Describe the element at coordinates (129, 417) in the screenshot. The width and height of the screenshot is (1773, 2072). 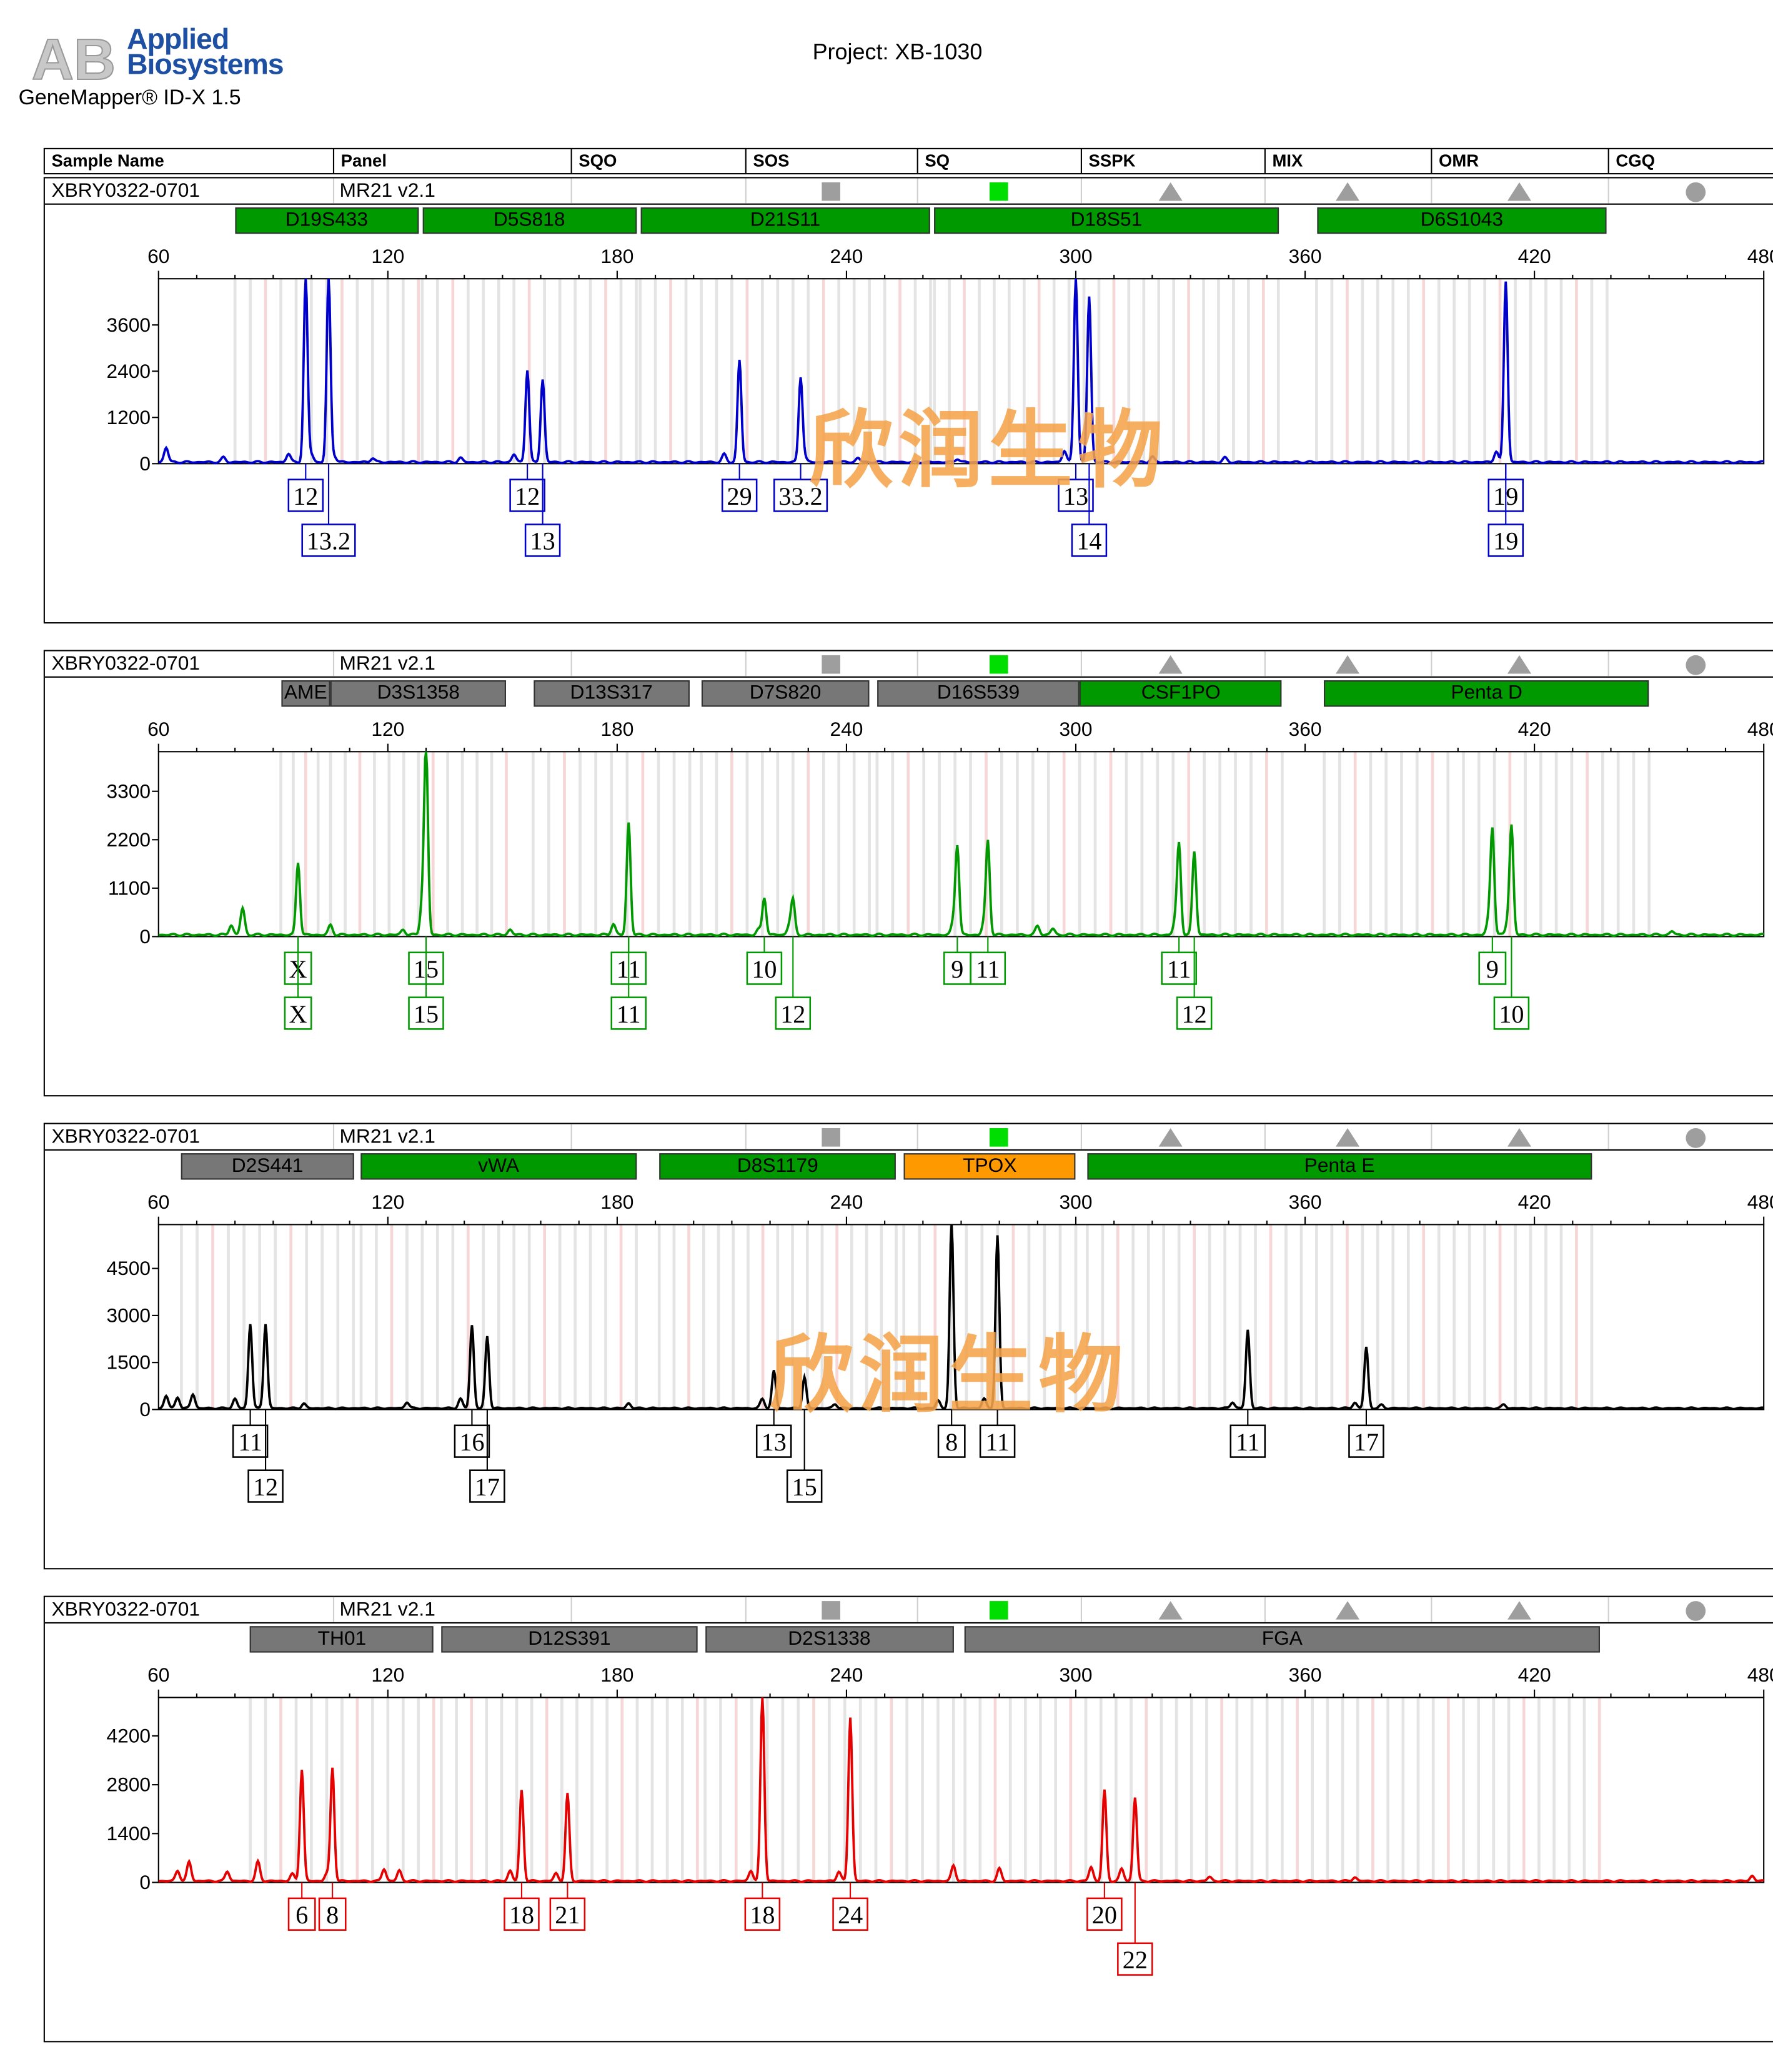
I see `y-tick-label: 1200` at that location.